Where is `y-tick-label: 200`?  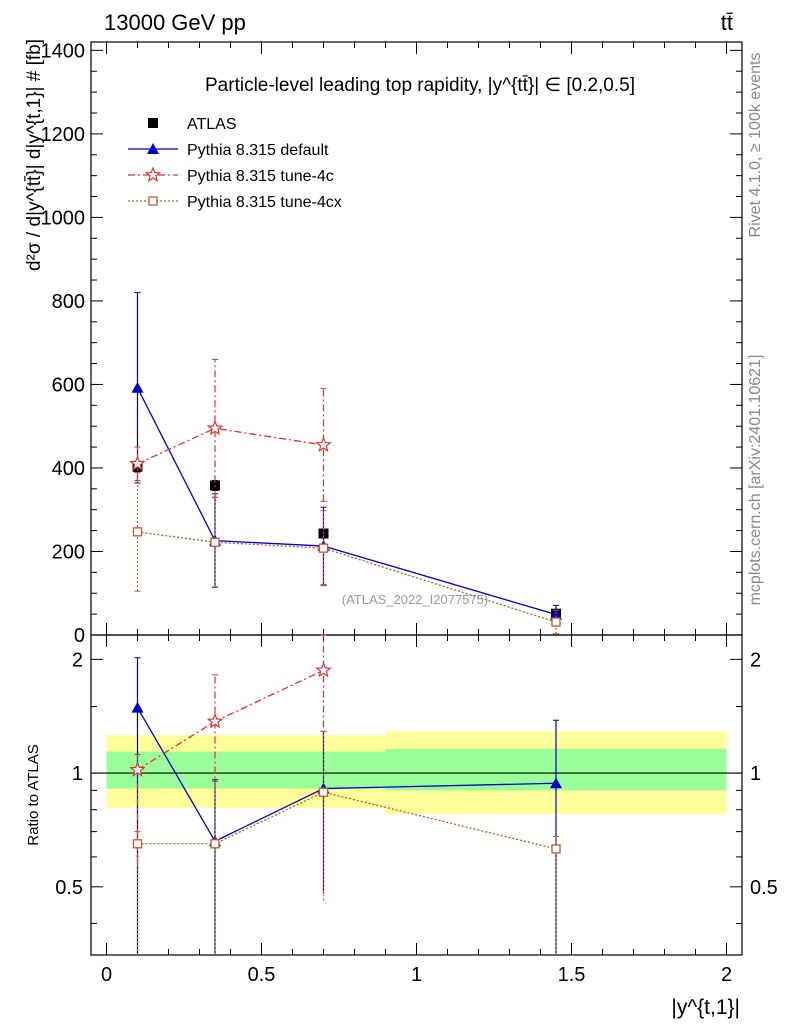 y-tick-label: 200 is located at coordinates (68, 552).